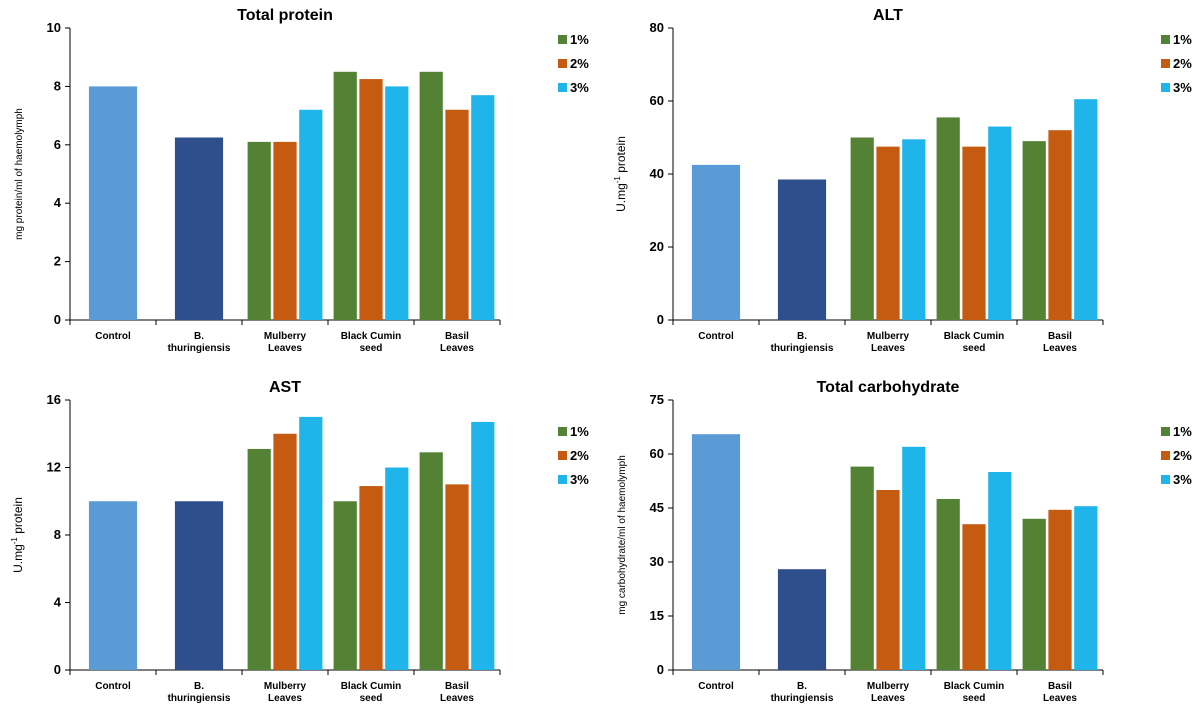 The image size is (1203, 722). Describe the element at coordinates (285, 387) in the screenshot. I see `chart-title: AST` at that location.